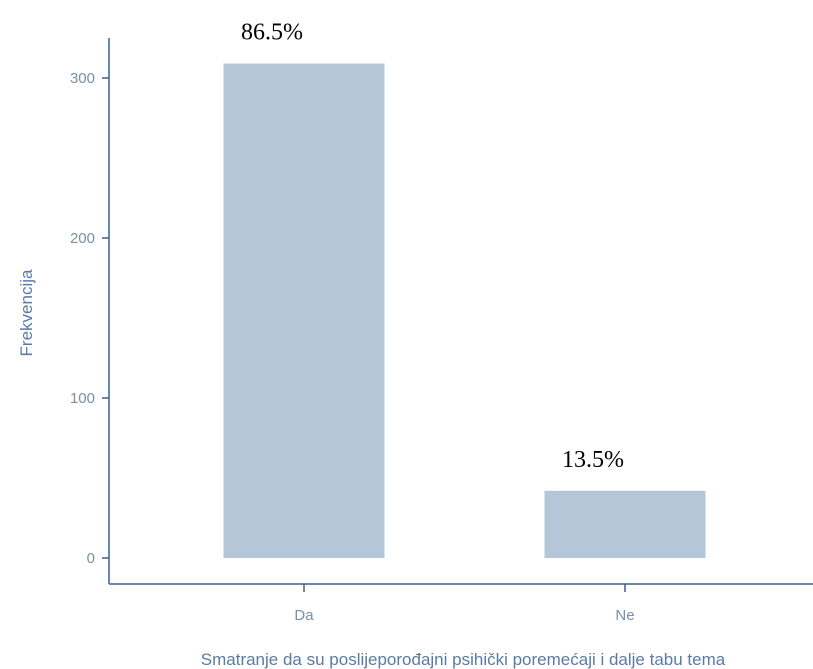  Describe the element at coordinates (304, 615) in the screenshot. I see `x-tick-label: Da` at that location.